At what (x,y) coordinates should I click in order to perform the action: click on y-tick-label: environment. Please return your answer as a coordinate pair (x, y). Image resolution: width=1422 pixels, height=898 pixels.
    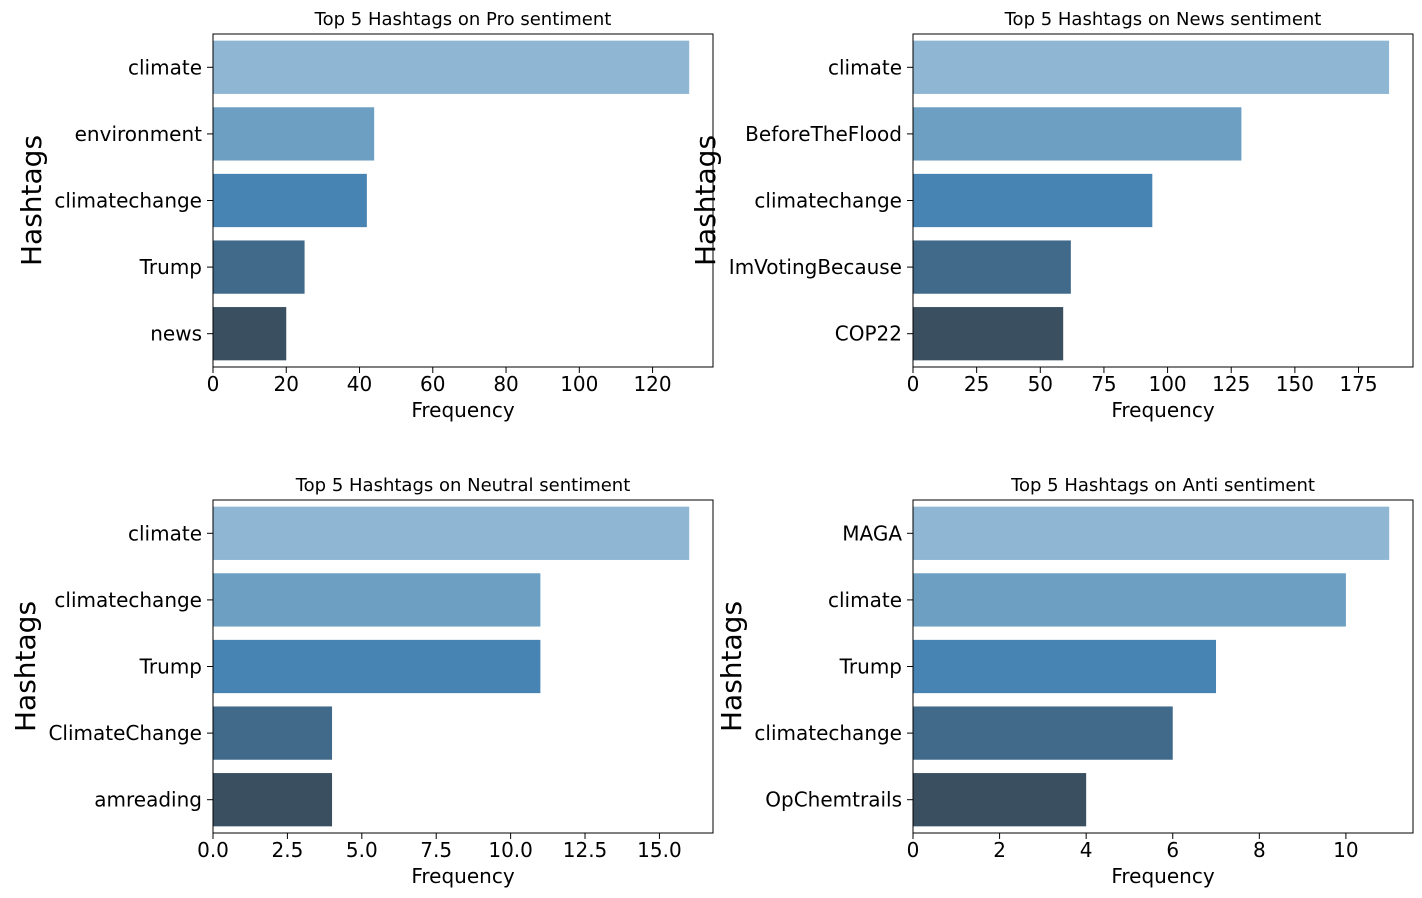
    Looking at the image, I should click on (139, 134).